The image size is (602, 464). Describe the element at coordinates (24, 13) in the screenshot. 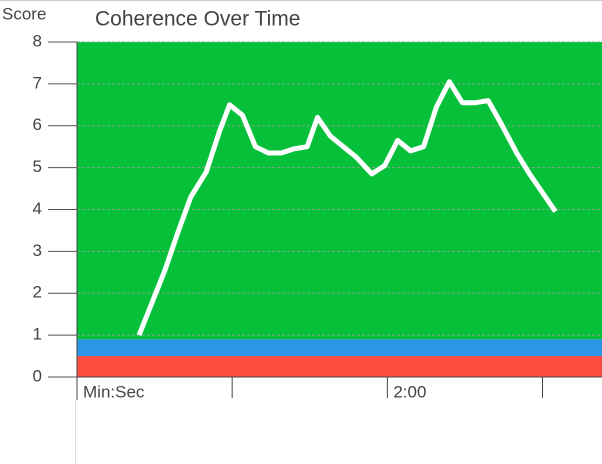

I see `y-axis-label: Score` at that location.